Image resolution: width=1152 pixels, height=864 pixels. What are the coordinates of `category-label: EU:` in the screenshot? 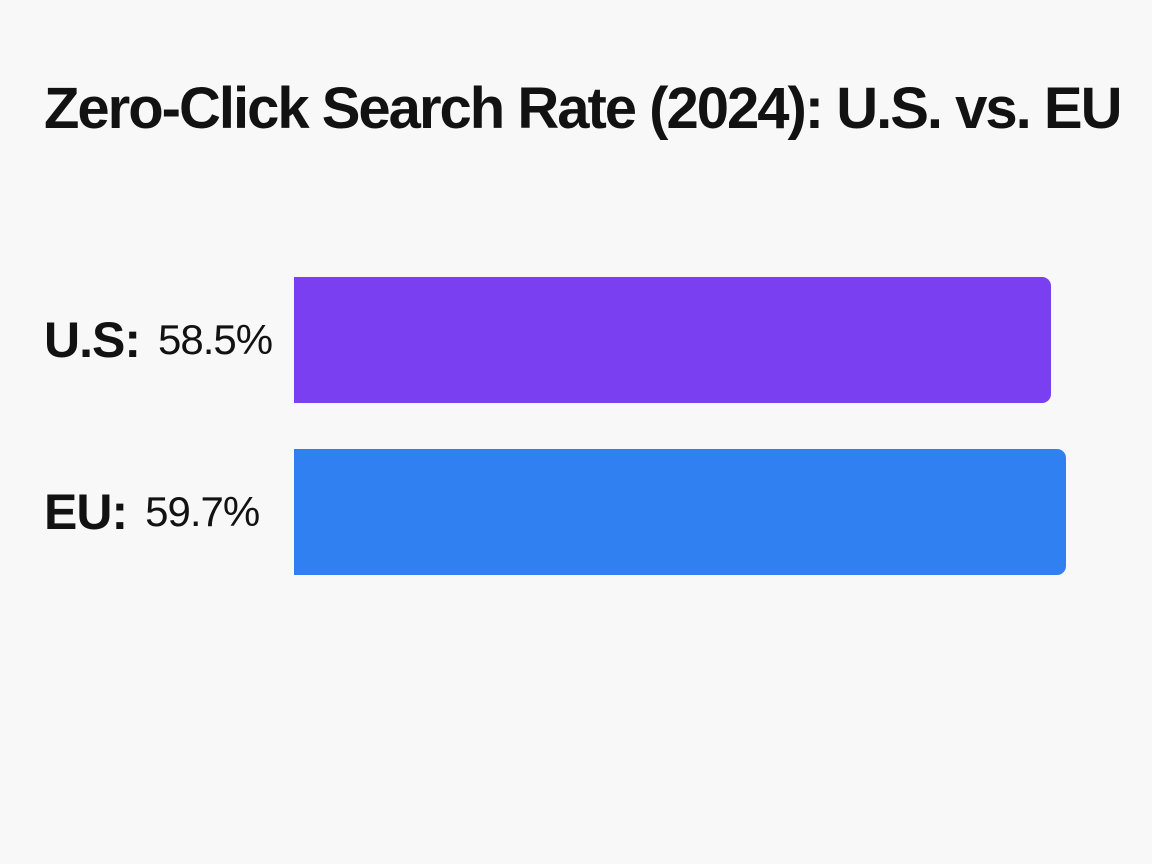 It's located at (86, 512).